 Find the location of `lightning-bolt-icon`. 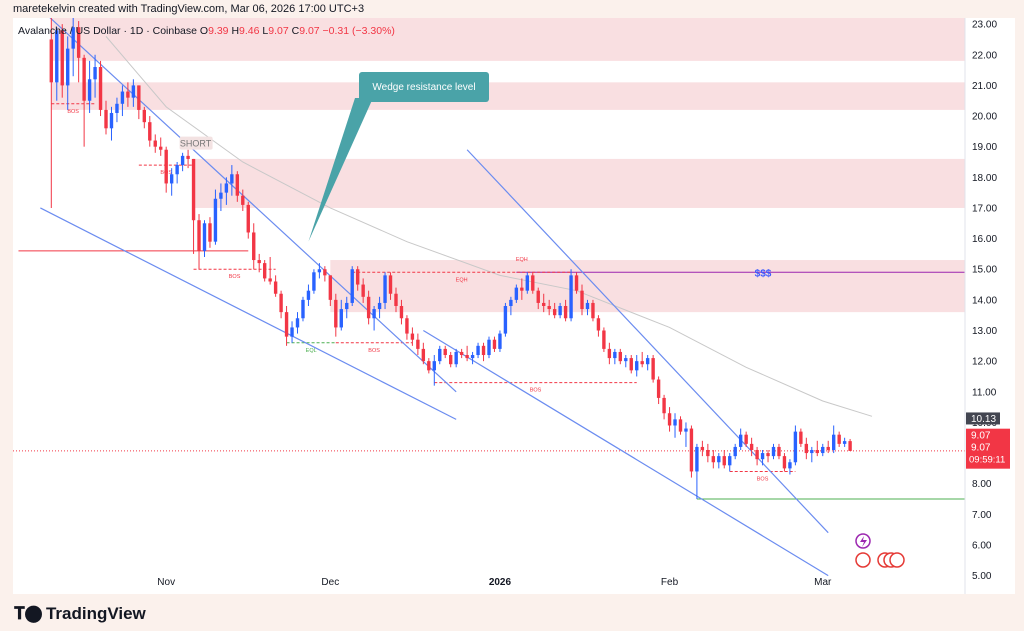

lightning-bolt-icon is located at coordinates (863, 541).